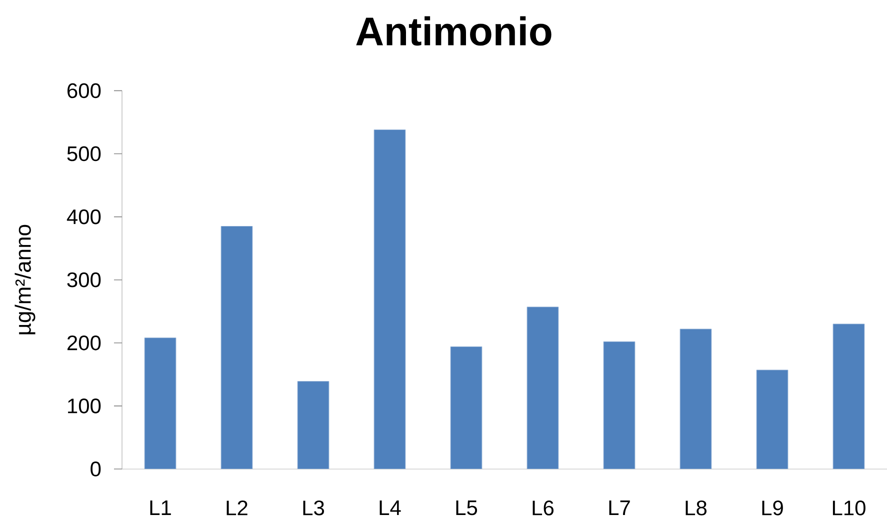 The height and width of the screenshot is (521, 887). I want to click on x-tick-label: L6, so click(543, 508).